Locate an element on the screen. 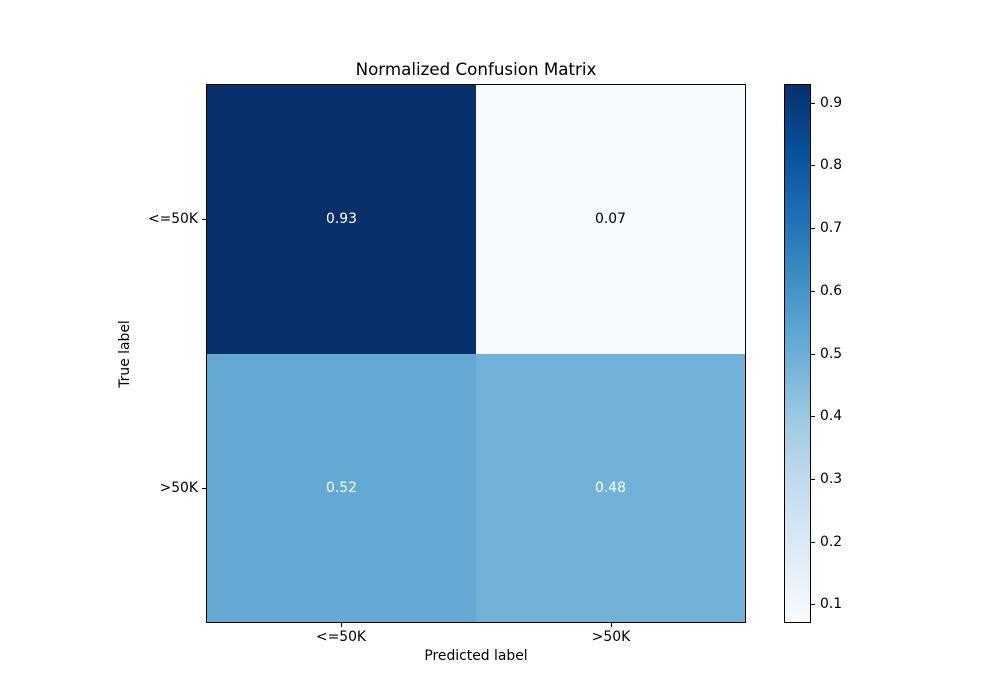  colorbar-tick-label: 0.7 is located at coordinates (831, 228).